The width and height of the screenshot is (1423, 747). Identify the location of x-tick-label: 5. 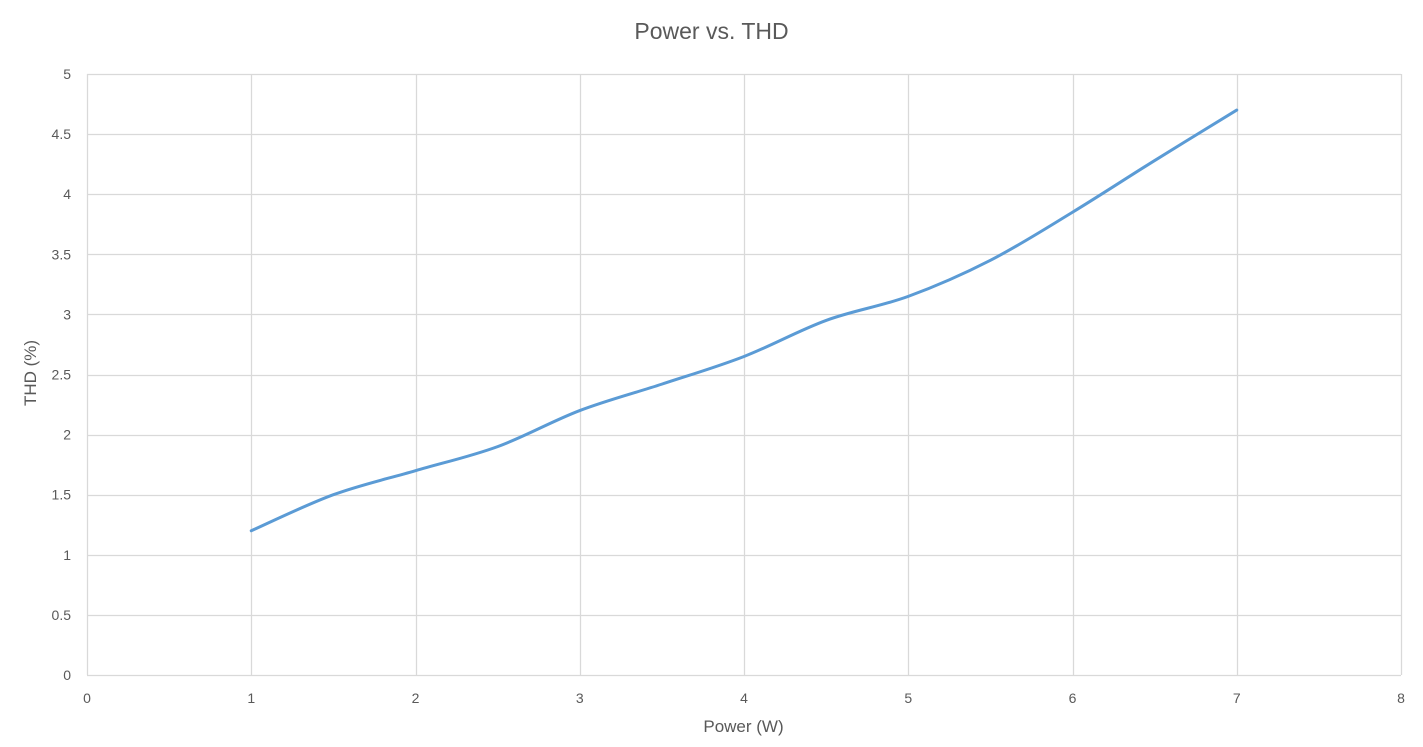
(908, 698).